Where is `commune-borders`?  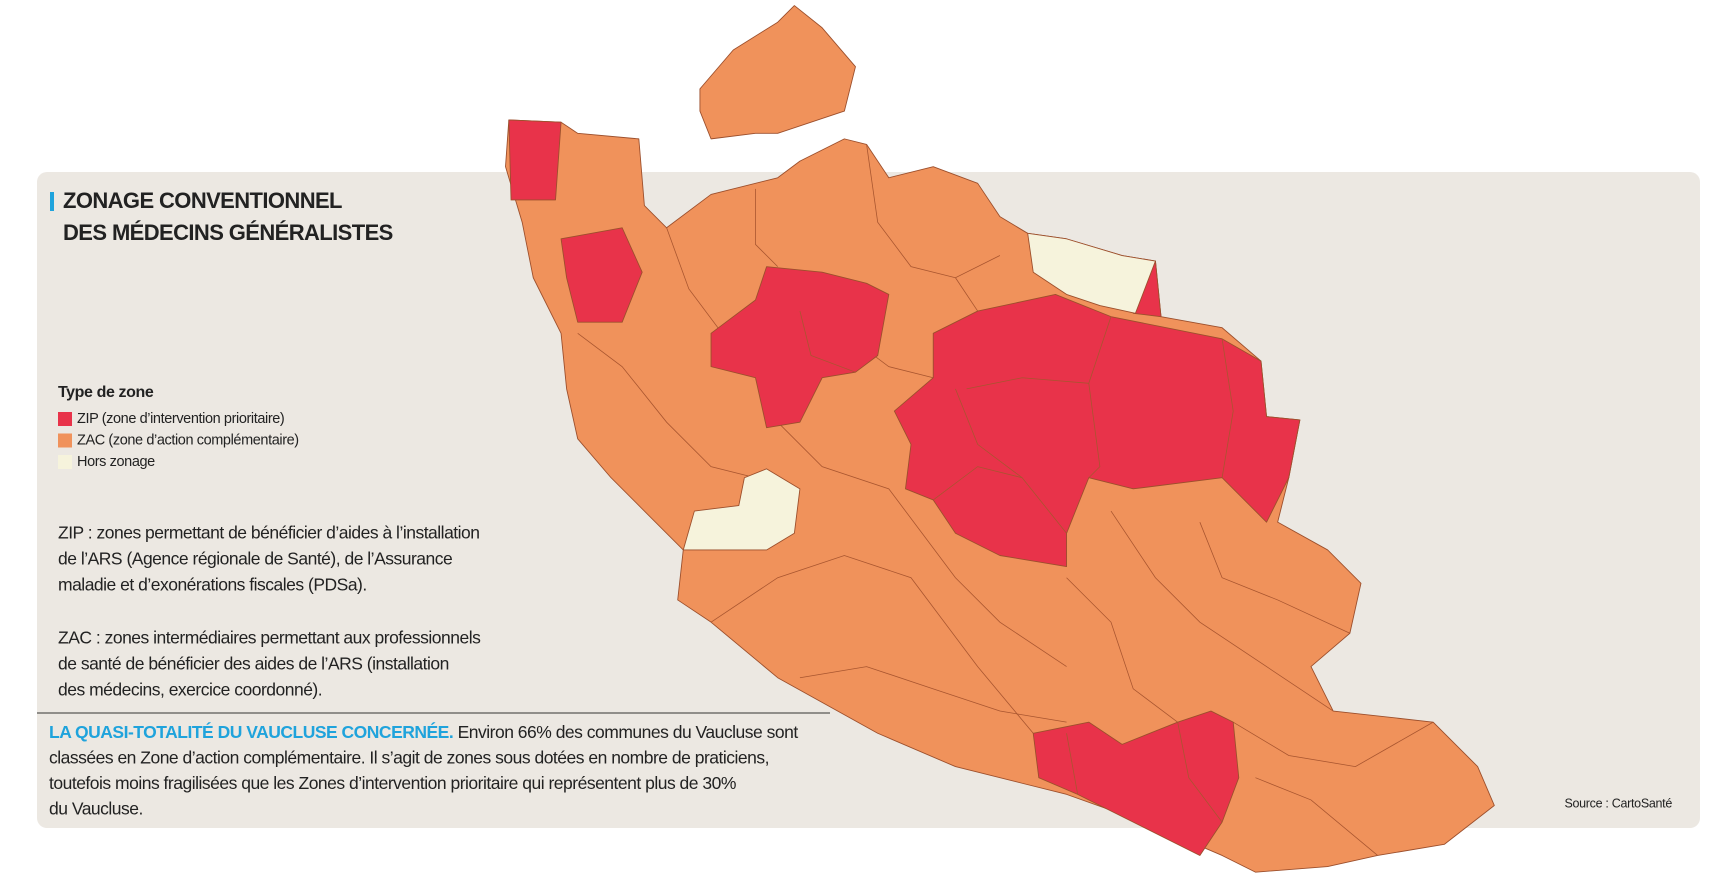 commune-borders is located at coordinates (1016, 566).